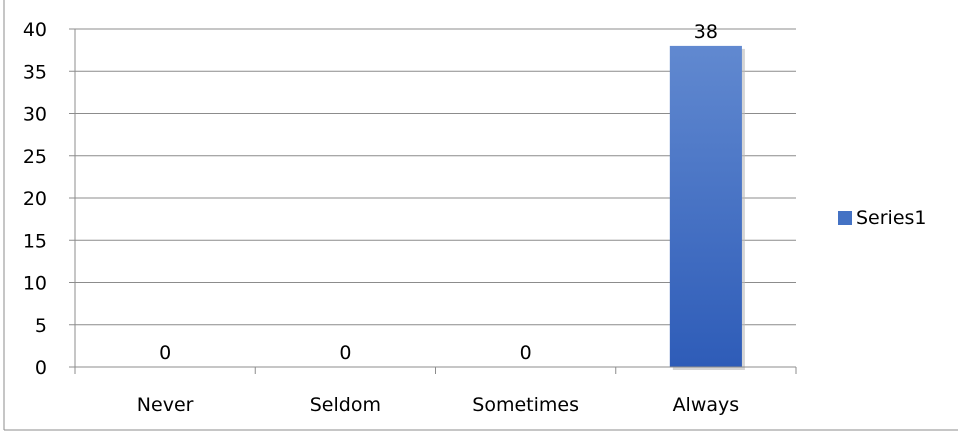 Image resolution: width=958 pixels, height=431 pixels. Describe the element at coordinates (706, 32) in the screenshot. I see `data-label: 38` at that location.